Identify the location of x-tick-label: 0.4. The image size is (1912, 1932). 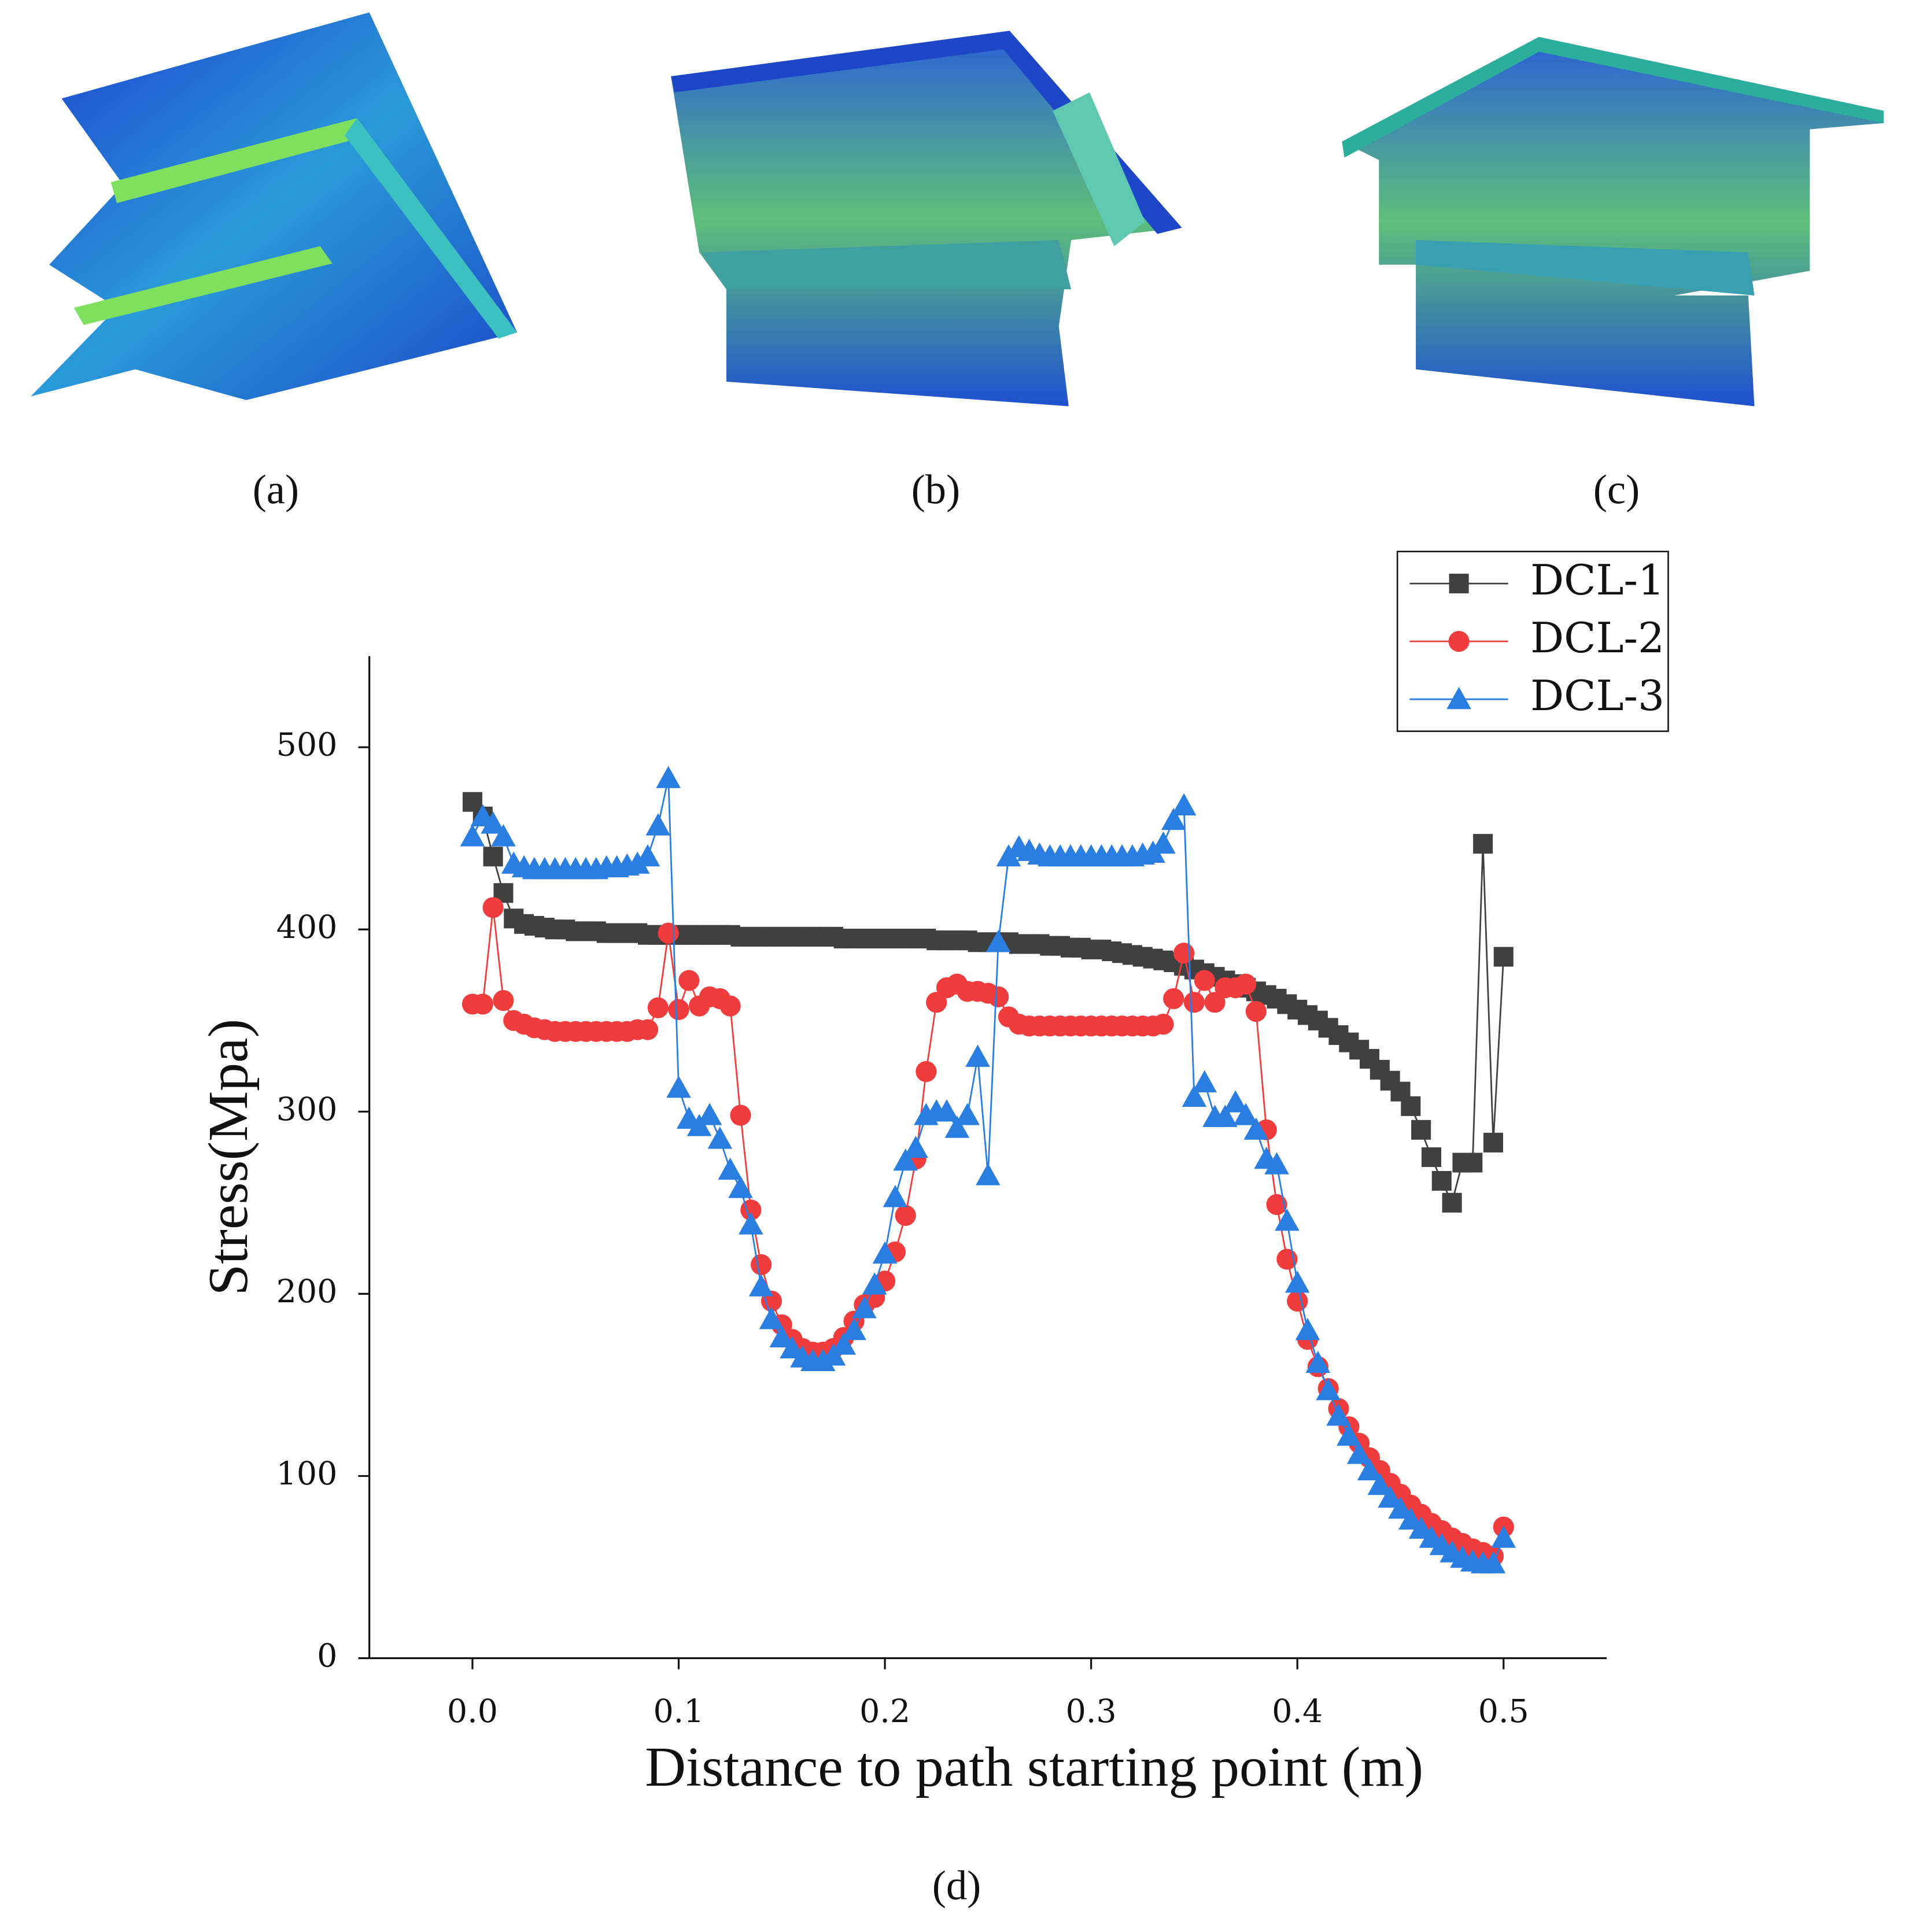
(1297, 1712).